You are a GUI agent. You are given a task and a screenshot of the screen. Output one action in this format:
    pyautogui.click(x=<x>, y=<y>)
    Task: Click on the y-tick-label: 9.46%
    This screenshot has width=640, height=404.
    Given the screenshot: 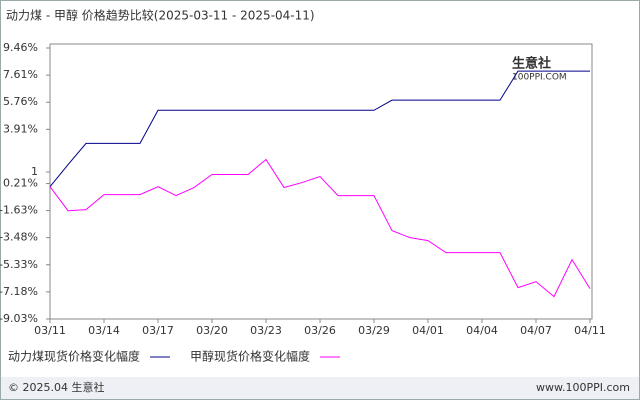 What is the action you would take?
    pyautogui.click(x=20, y=47)
    